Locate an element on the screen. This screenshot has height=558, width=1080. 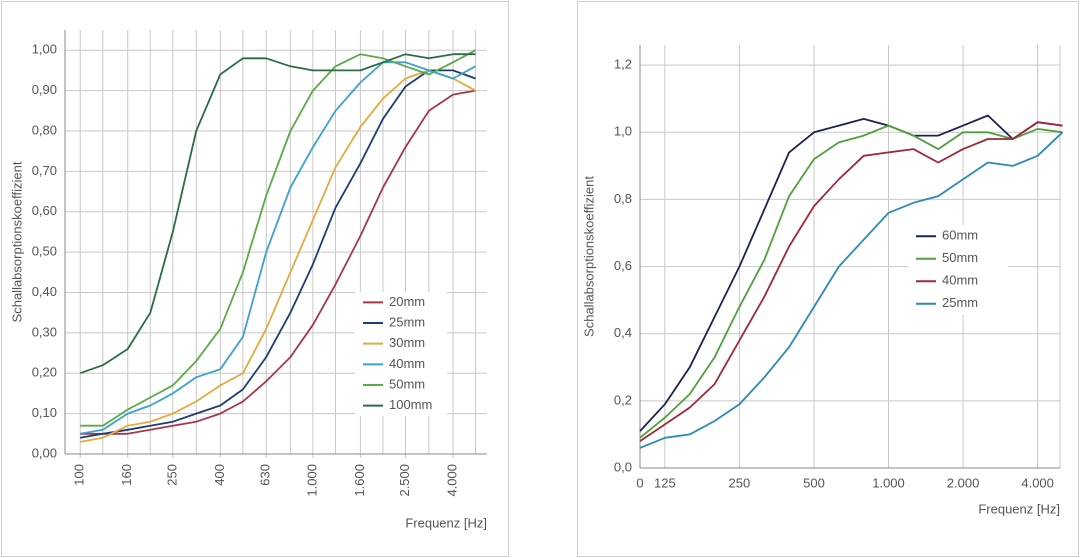
y-tick-label: 0,40 is located at coordinates (44, 291).